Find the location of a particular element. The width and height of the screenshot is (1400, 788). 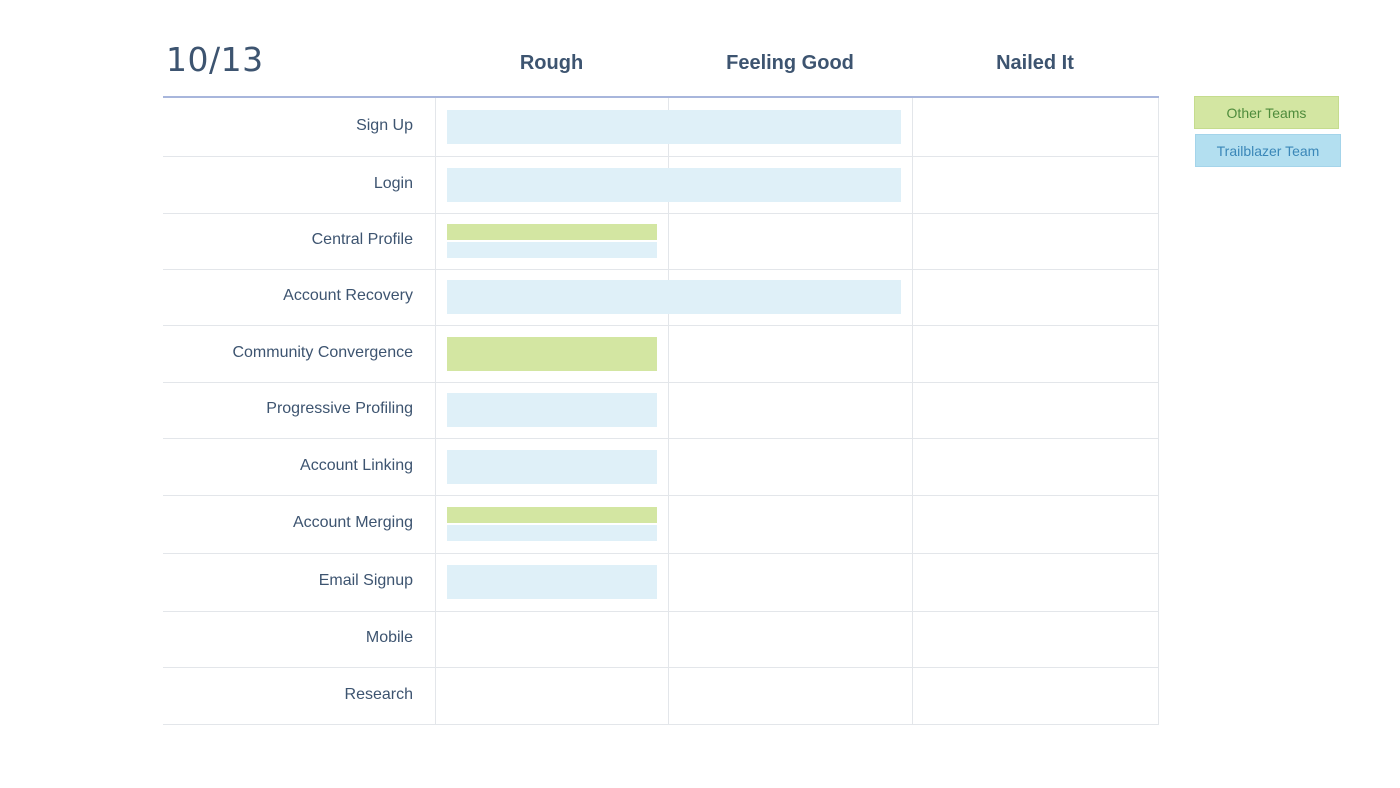

column-header-rough: Rough is located at coordinates (551, 63).